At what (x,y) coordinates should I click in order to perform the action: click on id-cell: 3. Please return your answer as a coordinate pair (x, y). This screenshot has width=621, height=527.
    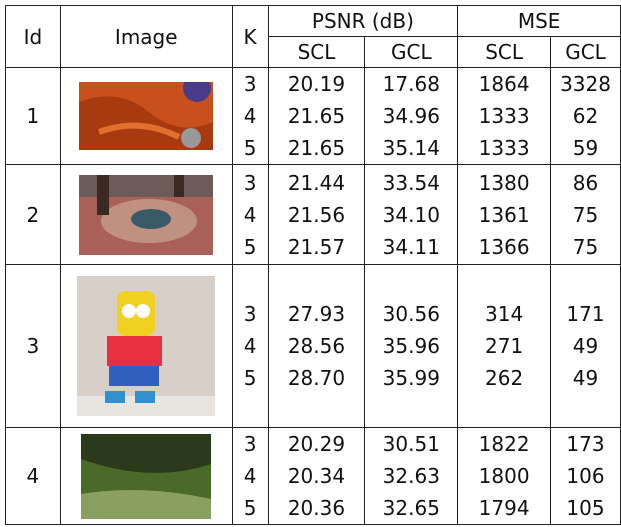
    Looking at the image, I should click on (33, 346).